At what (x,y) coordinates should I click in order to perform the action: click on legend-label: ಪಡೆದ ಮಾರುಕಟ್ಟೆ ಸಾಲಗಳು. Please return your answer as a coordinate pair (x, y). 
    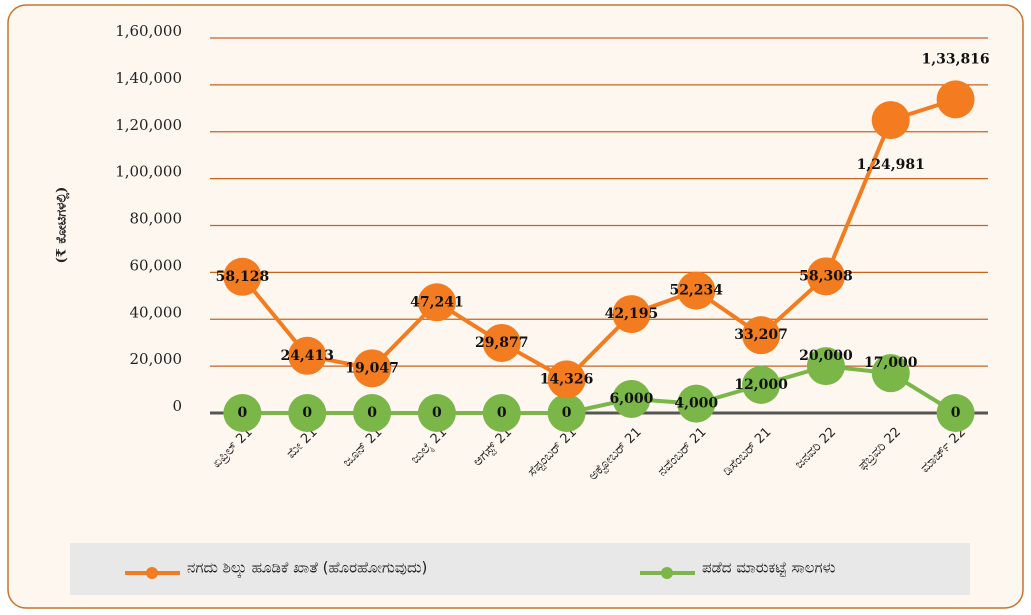
    Looking at the image, I should click on (769, 568).